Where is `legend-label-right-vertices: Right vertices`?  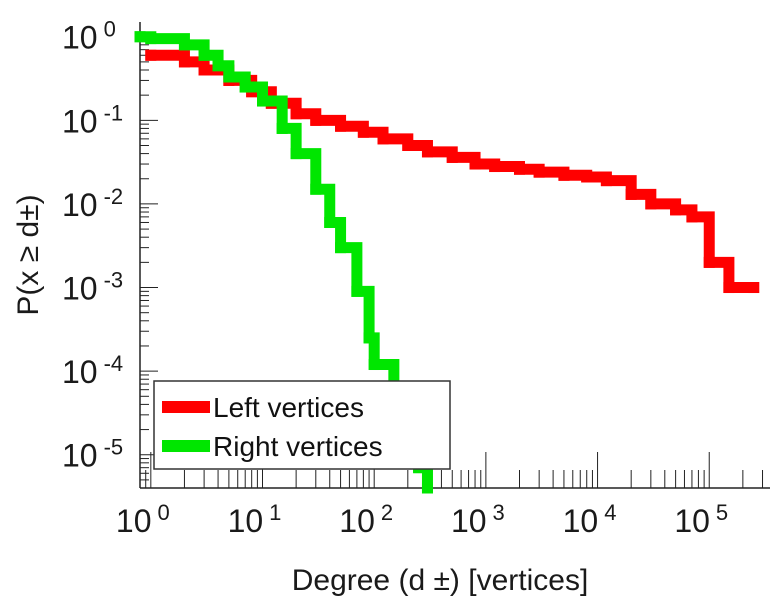 legend-label-right-vertices: Right vertices is located at coordinates (298, 446).